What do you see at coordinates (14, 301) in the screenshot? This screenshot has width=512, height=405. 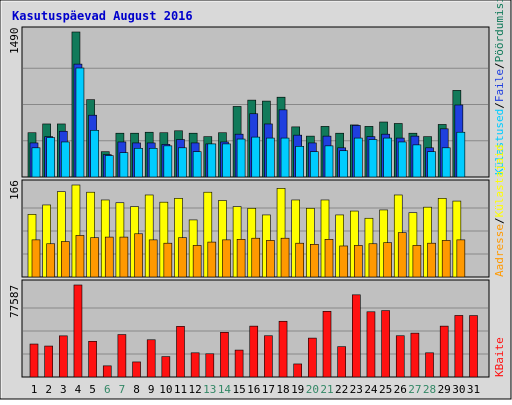 I see `ymax-label-kbytes: 77587` at bounding box center [14, 301].